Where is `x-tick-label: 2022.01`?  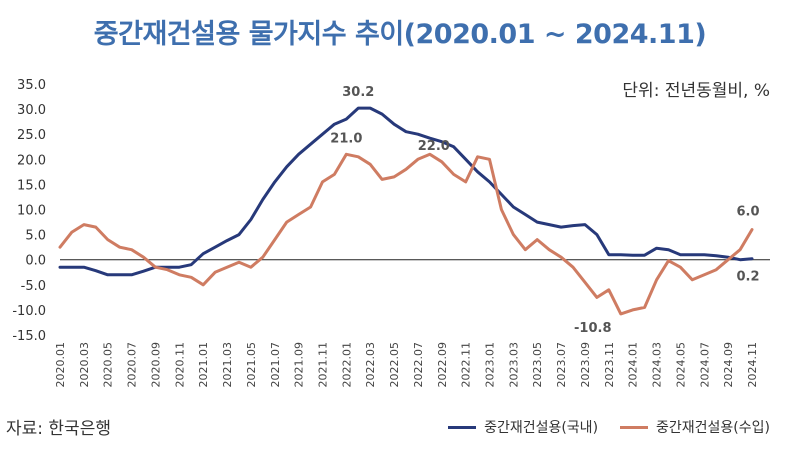
x-tick-label: 2022.01 is located at coordinates (346, 365).